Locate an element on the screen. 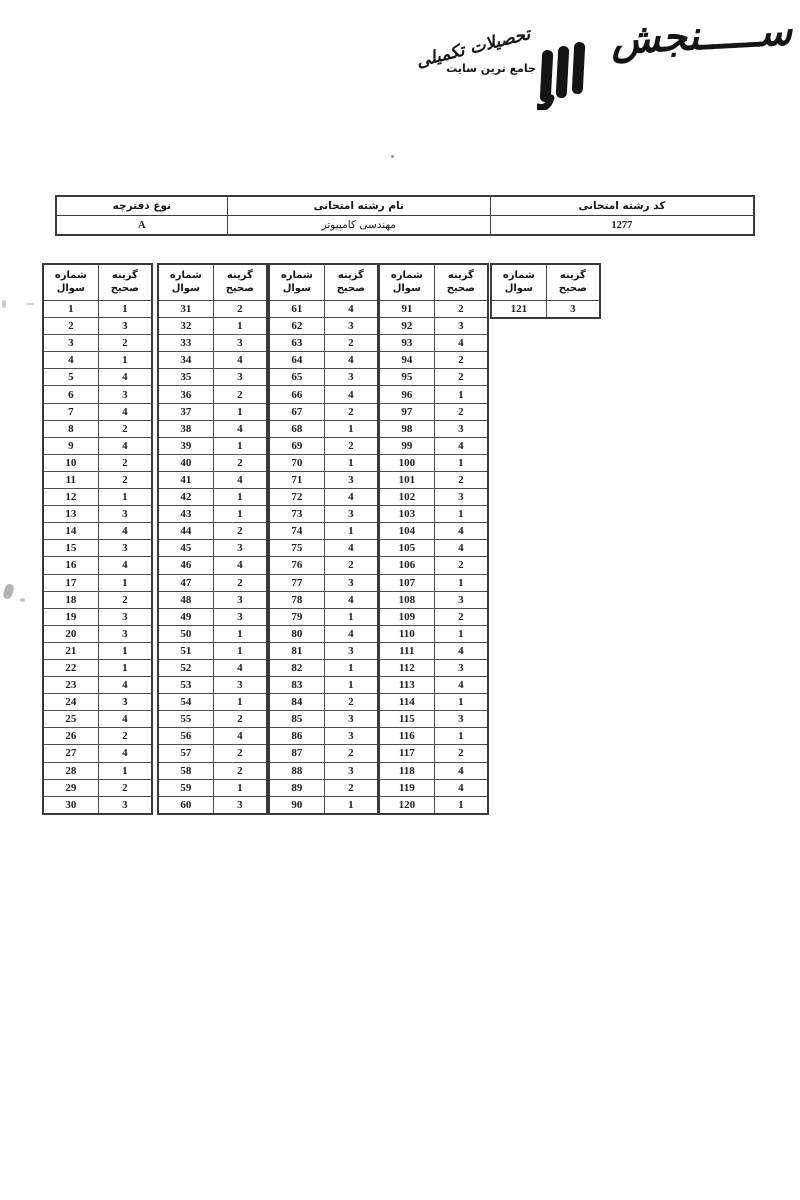 This screenshot has height=1200, width=800. answer-row: 113 4 is located at coordinates (433, 685).